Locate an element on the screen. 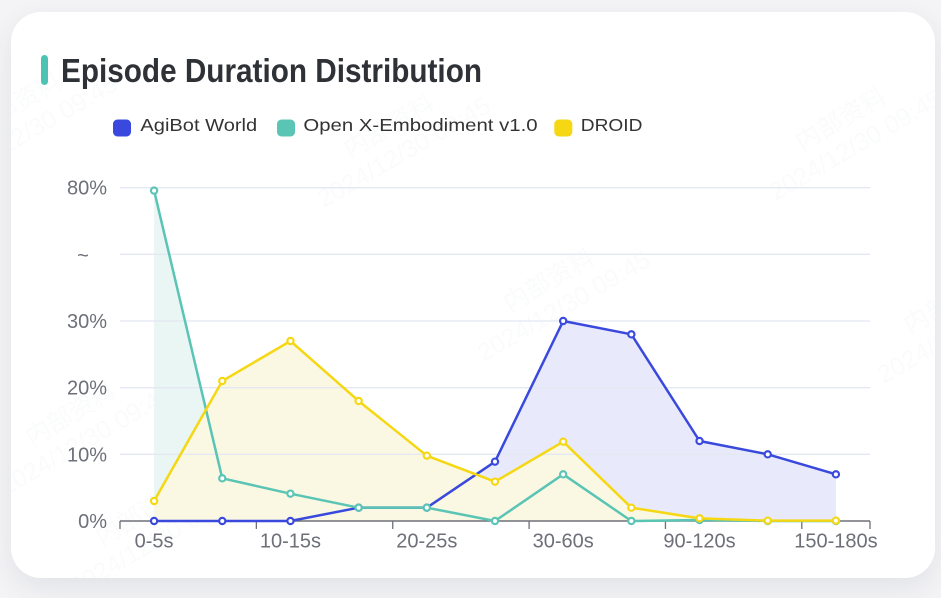 This screenshot has height=598, width=941. svg-text: Episode Duration Distribution is located at coordinates (271, 70).